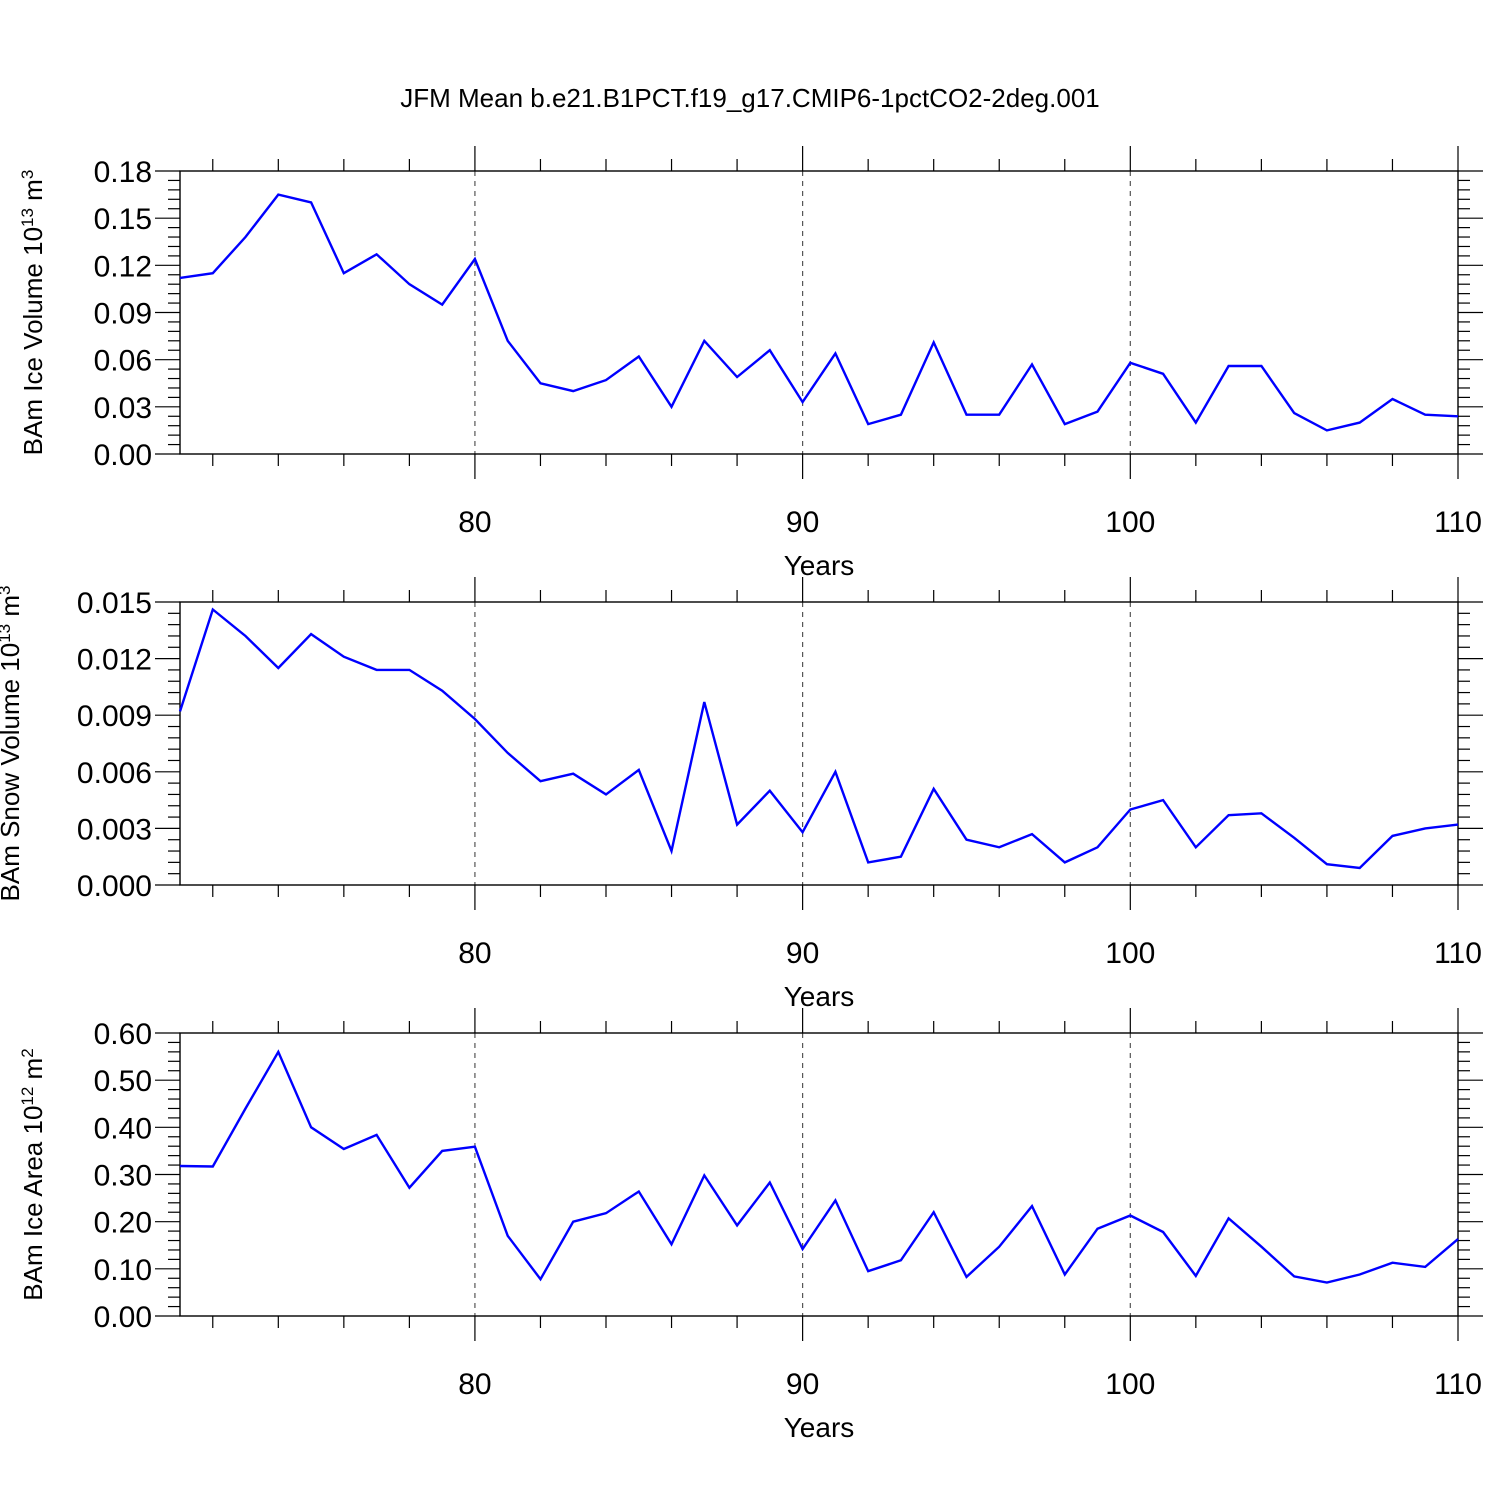 This screenshot has width=1500, height=1500. I want to click on y-axis-label-superscript: 2, so click(27, 1052).